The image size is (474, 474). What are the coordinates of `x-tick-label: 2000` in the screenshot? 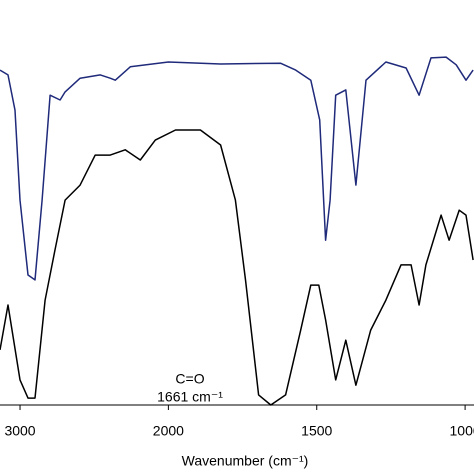 It's located at (168, 431).